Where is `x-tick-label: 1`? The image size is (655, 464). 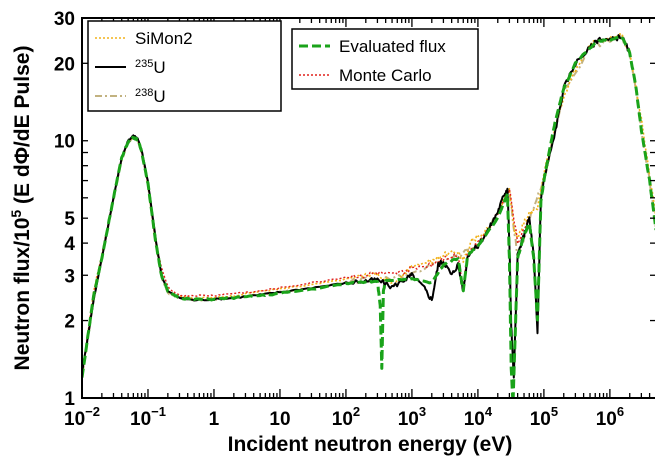 x-tick-label: 1 is located at coordinates (214, 419).